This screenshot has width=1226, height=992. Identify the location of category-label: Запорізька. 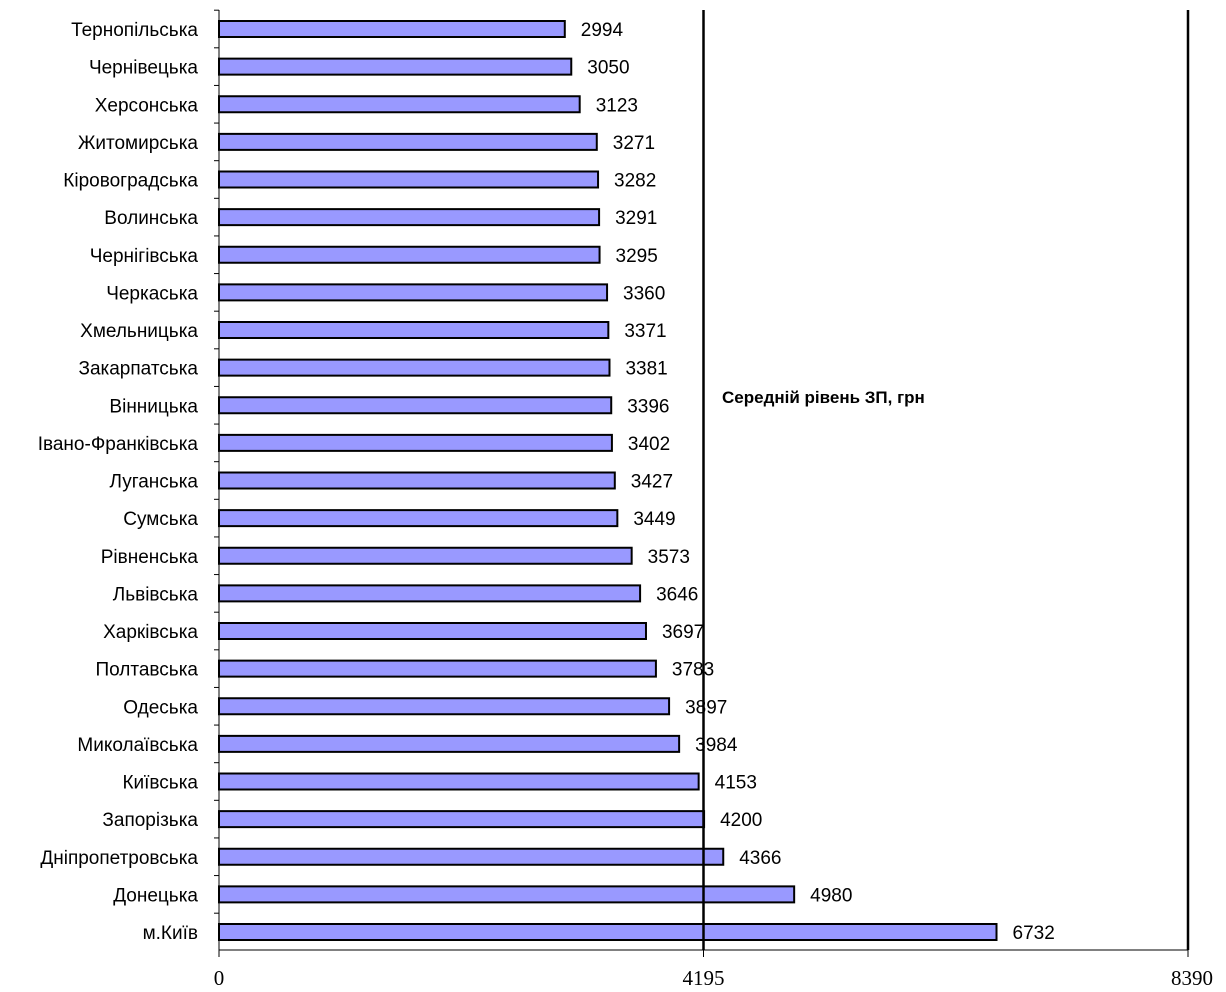
(150, 820).